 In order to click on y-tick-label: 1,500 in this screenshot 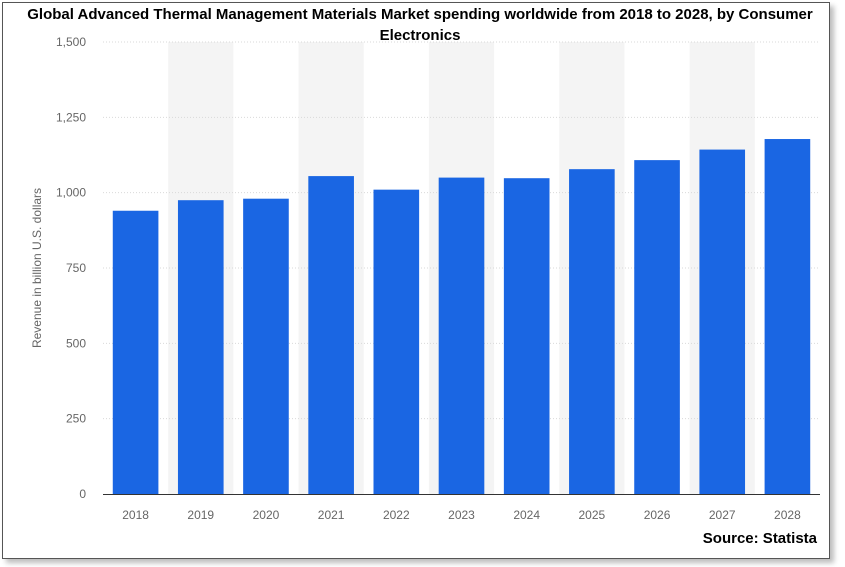, I will do `click(71, 42)`.